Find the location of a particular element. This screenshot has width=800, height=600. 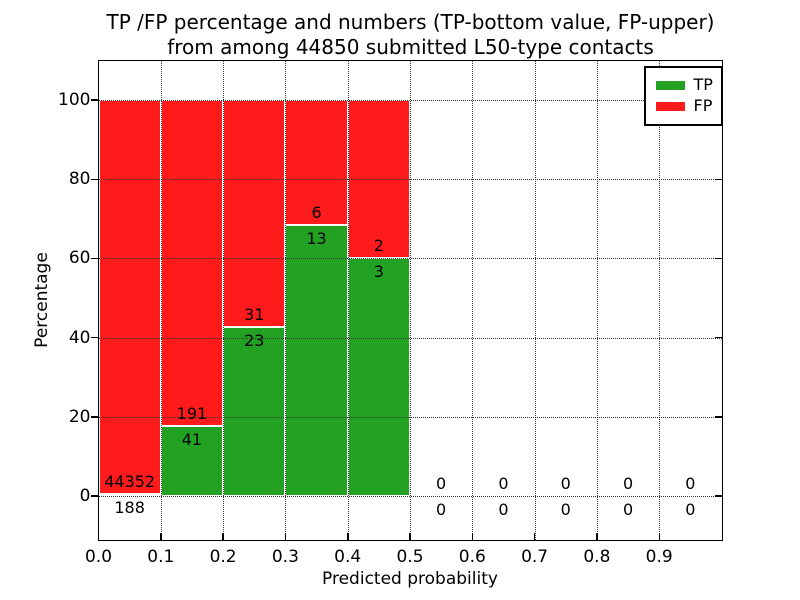

y-tick-label: 0 is located at coordinates (85, 496).